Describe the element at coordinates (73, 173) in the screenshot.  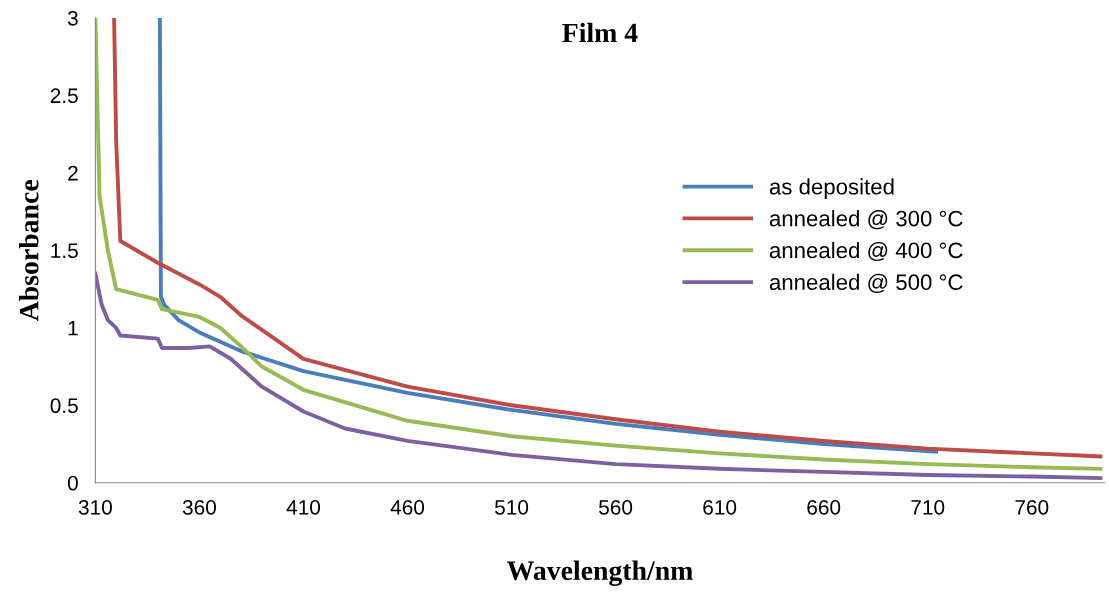
I see `y-tick-label: 2` at that location.